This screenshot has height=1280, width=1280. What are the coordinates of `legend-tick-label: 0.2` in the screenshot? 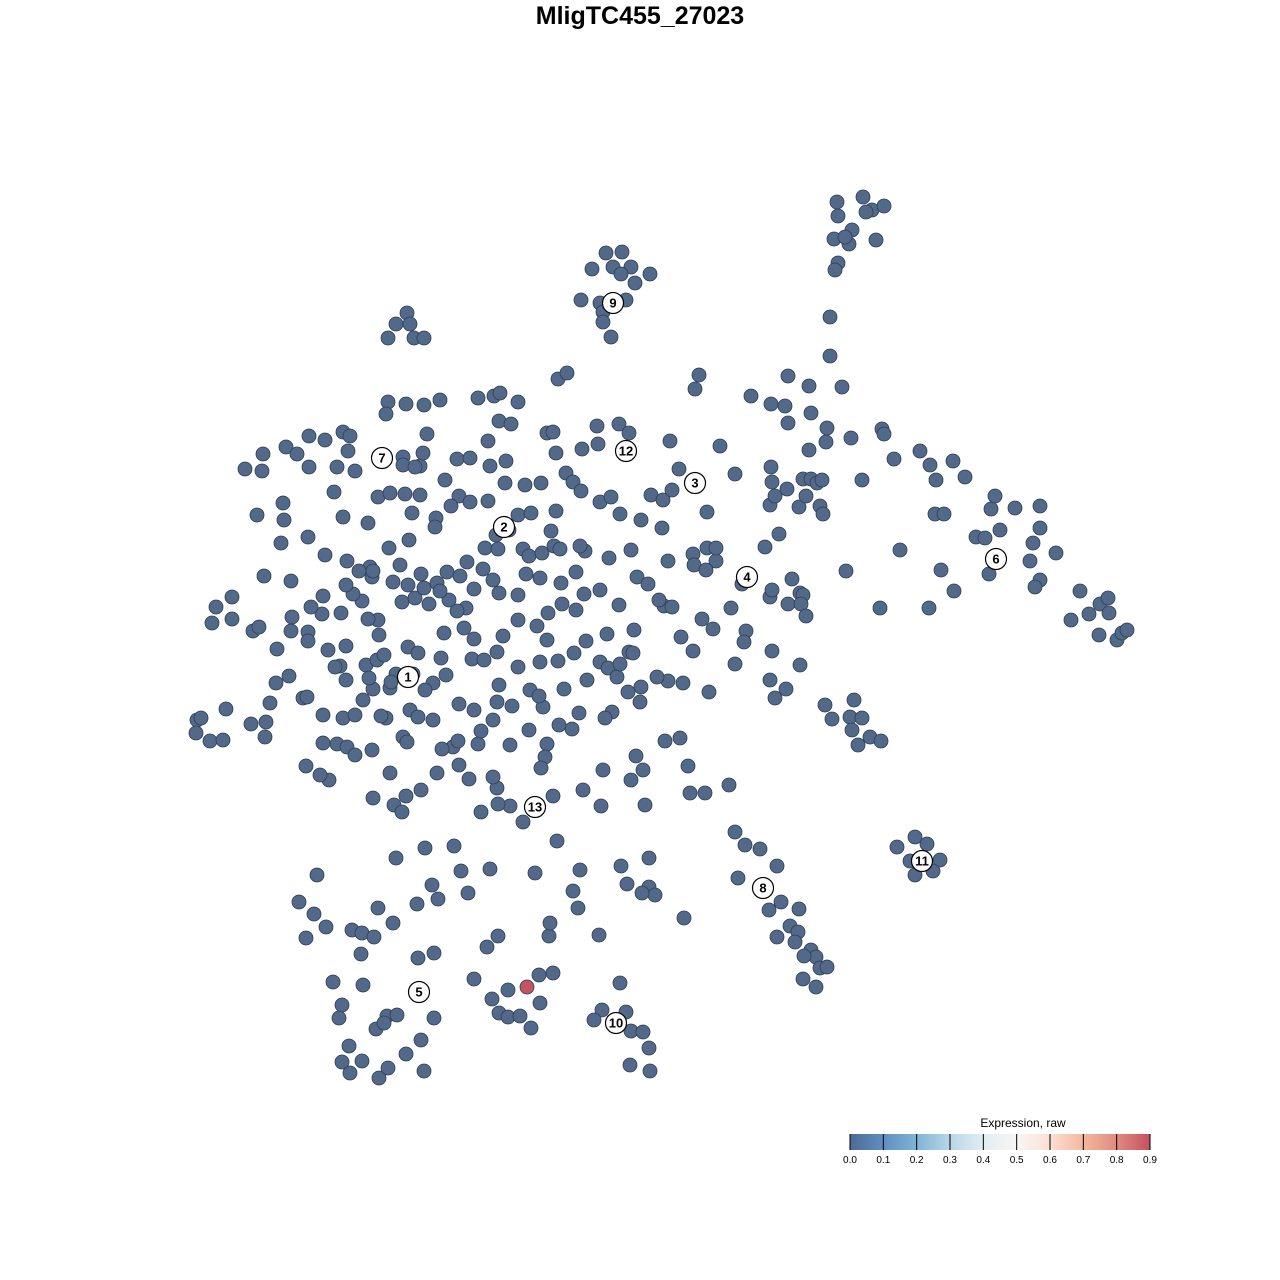 It's located at (917, 1160).